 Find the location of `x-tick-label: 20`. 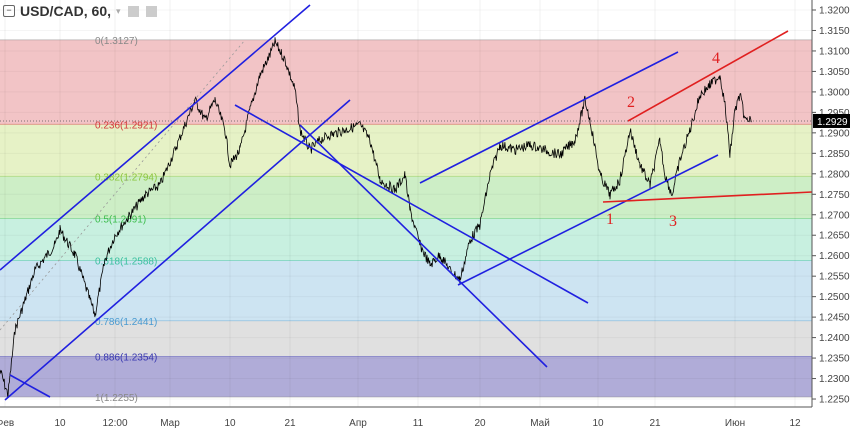

x-tick-label: 20 is located at coordinates (480, 423).